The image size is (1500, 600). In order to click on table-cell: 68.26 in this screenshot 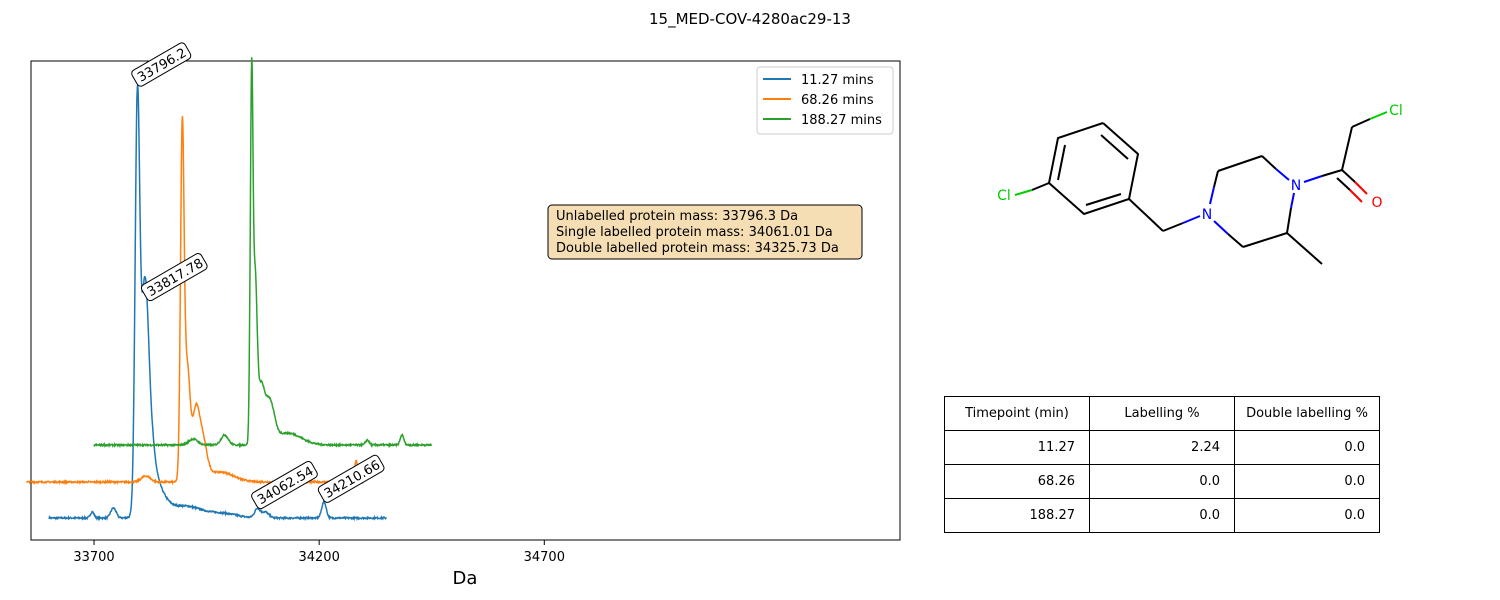, I will do `click(1017, 481)`.